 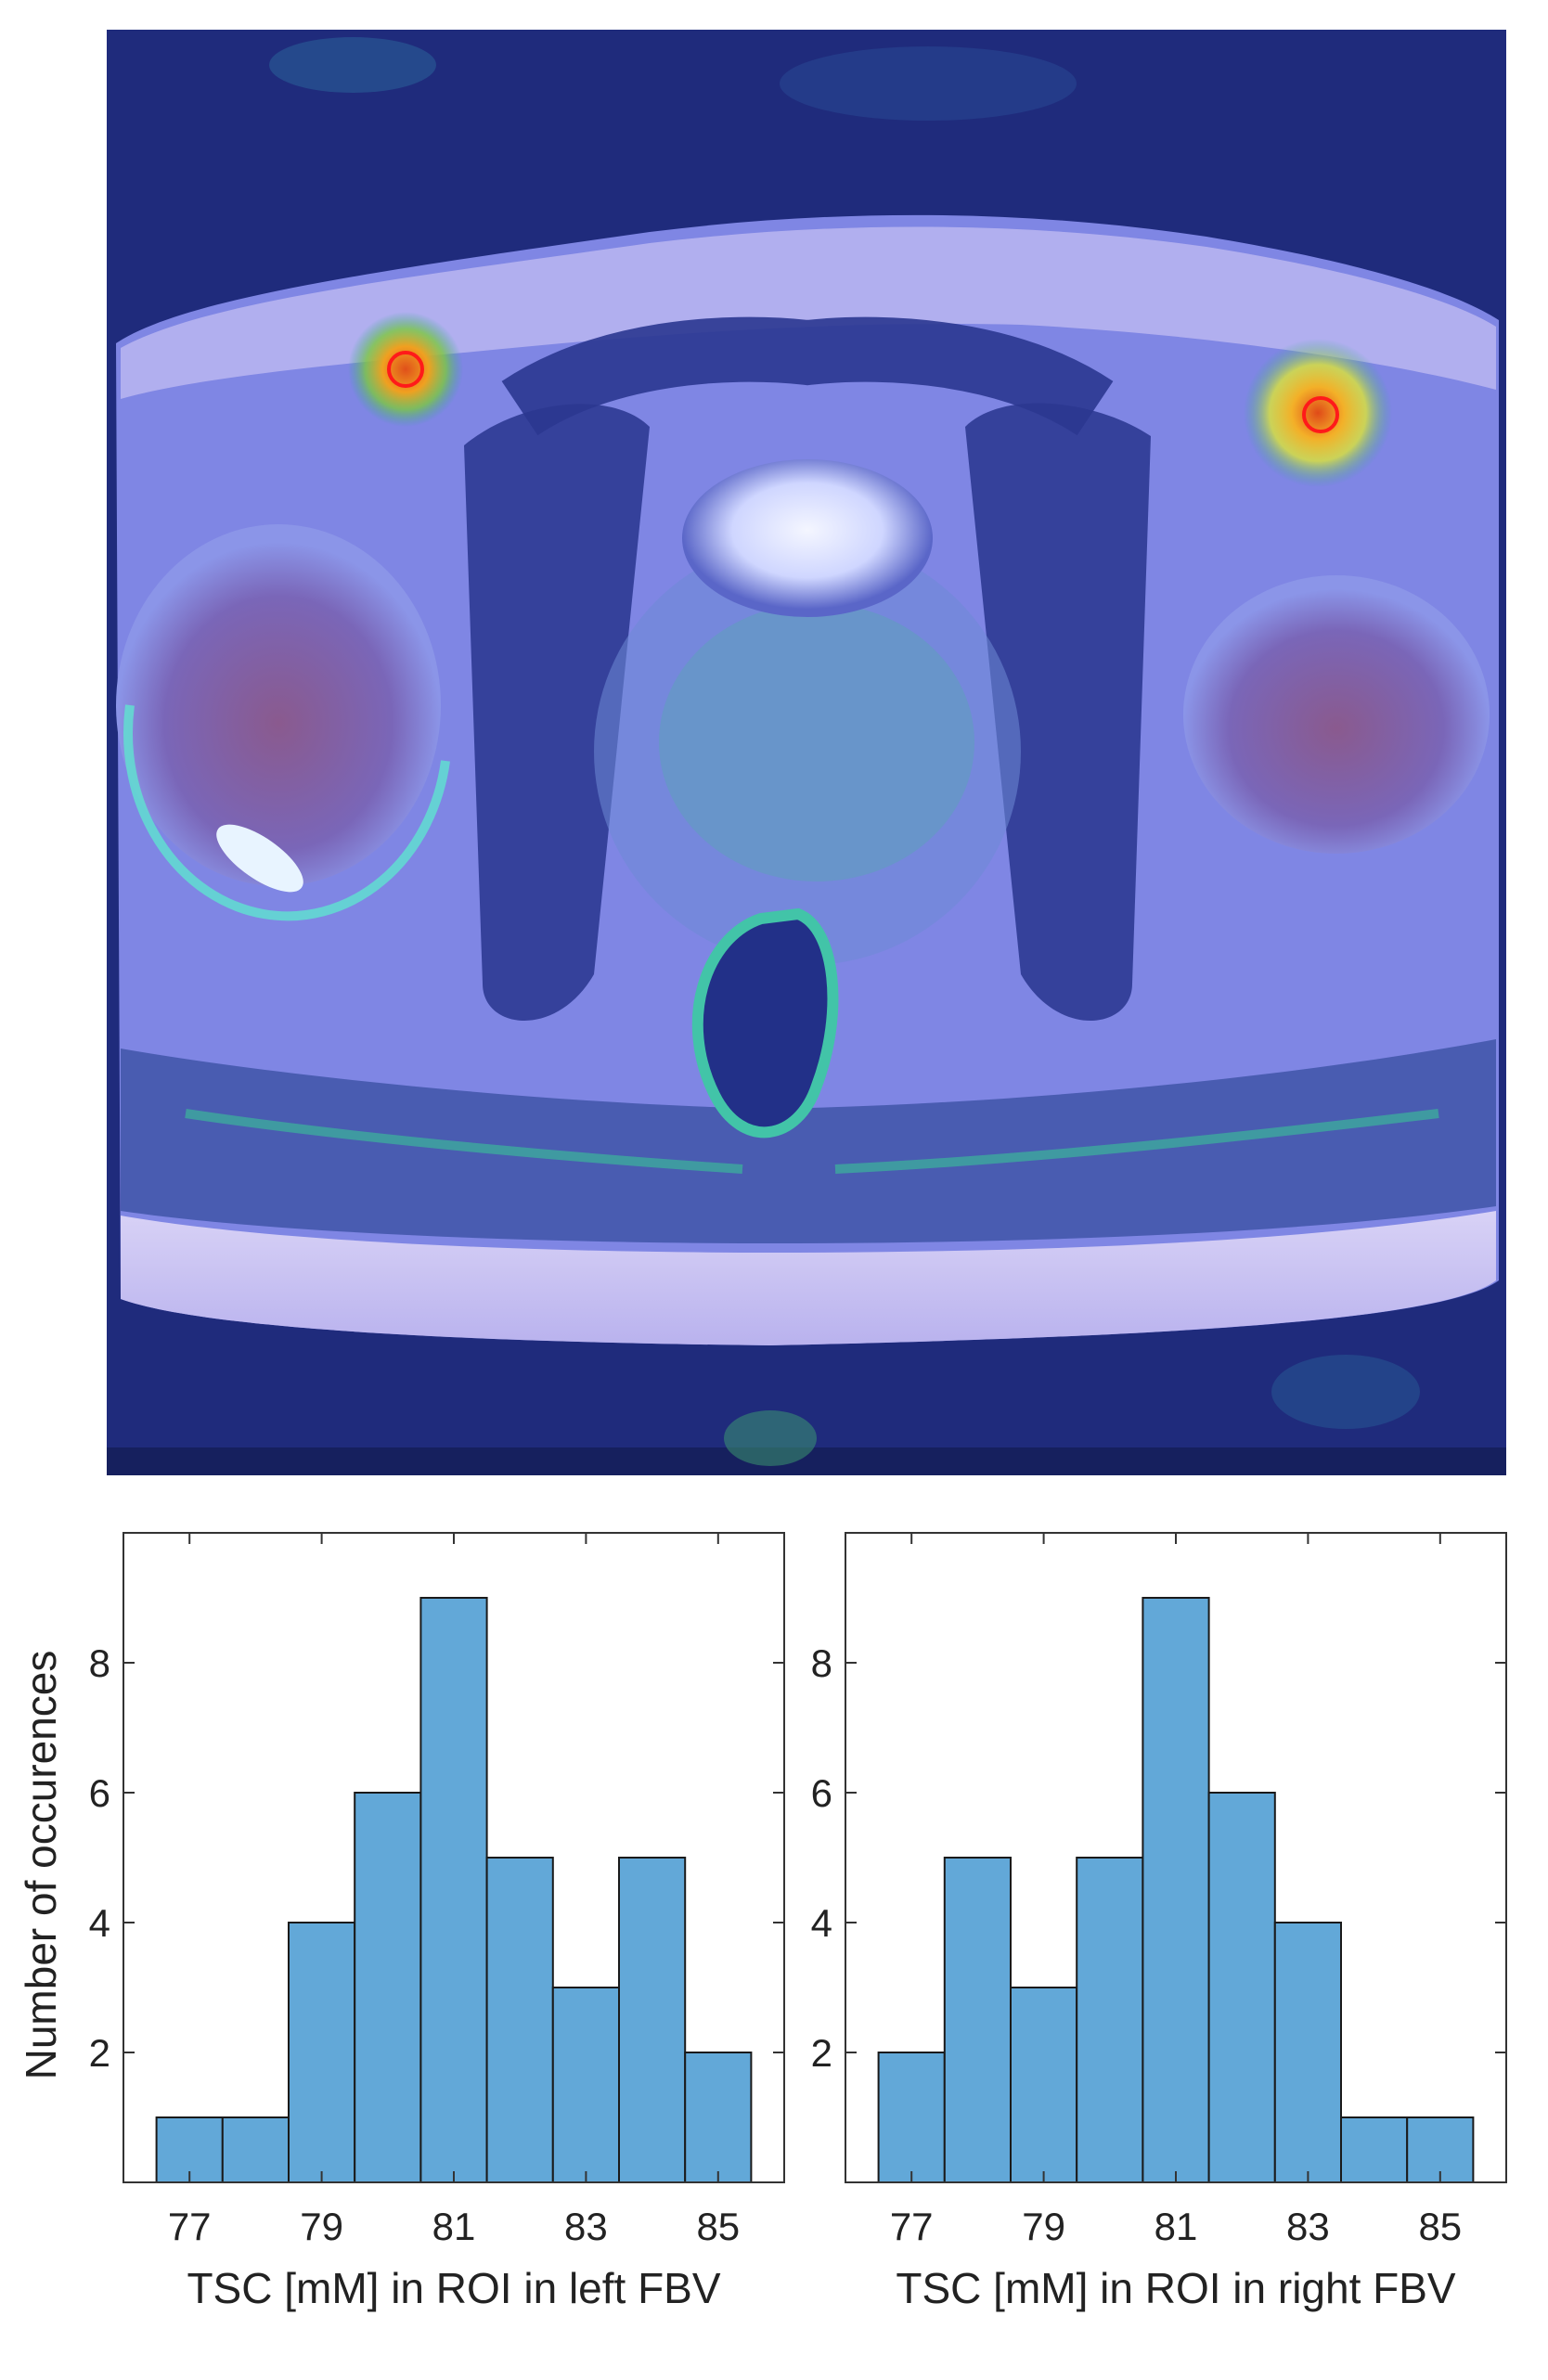 I want to click on y-axis-label: Number of occurences, so click(x=41, y=1865).